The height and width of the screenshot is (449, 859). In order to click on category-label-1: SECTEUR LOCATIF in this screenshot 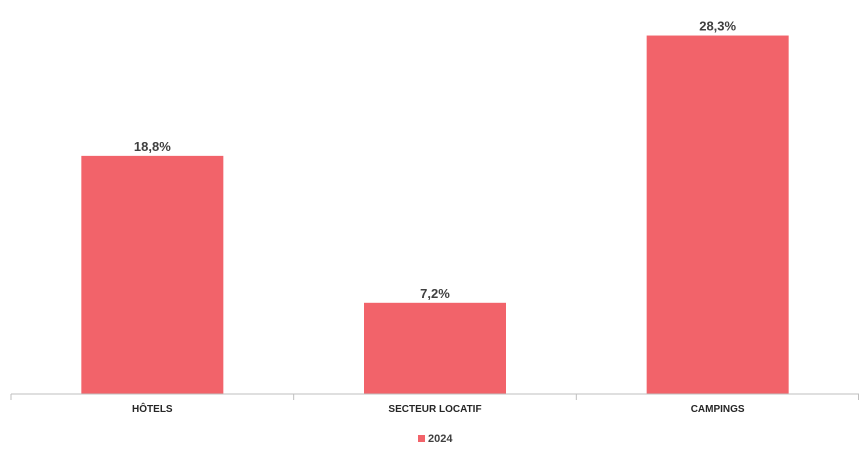, I will do `click(434, 409)`.